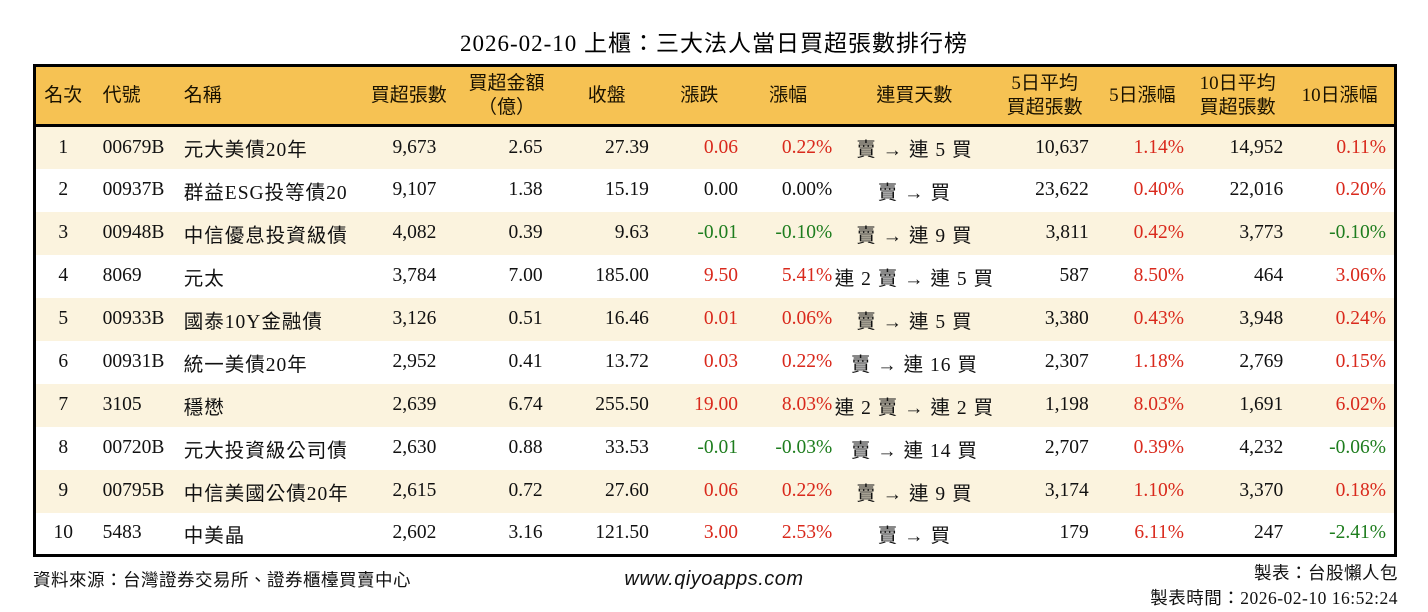  I want to click on cell-rank: 1, so click(63, 147).